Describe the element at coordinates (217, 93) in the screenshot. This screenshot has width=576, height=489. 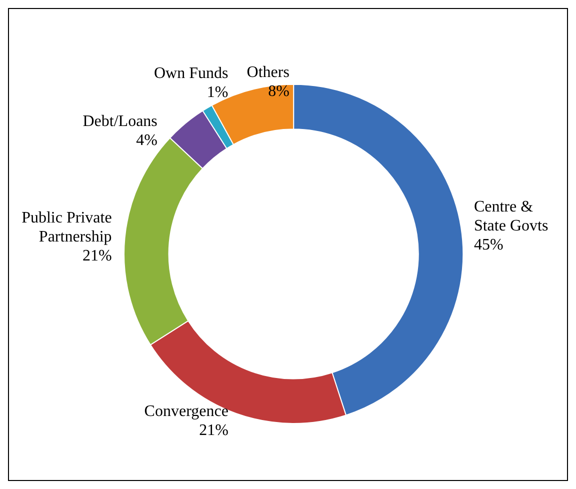
I see `data-label: 1%` at that location.